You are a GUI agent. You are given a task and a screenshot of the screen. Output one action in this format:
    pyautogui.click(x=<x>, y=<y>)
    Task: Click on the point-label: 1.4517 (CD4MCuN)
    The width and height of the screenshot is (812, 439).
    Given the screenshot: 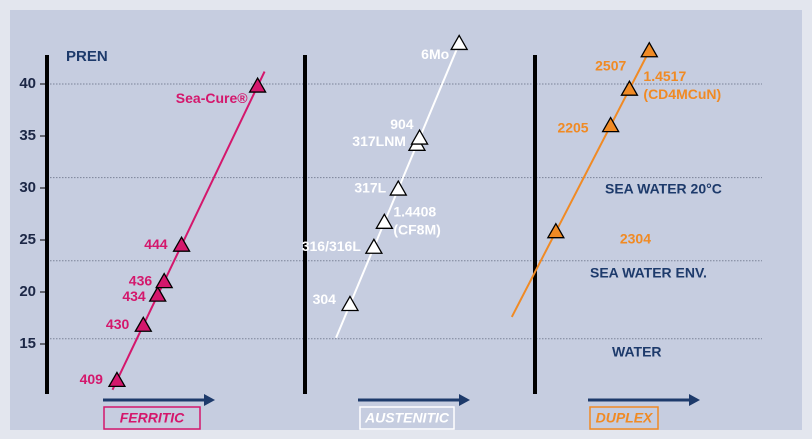 What is the action you would take?
    pyautogui.click(x=682, y=85)
    